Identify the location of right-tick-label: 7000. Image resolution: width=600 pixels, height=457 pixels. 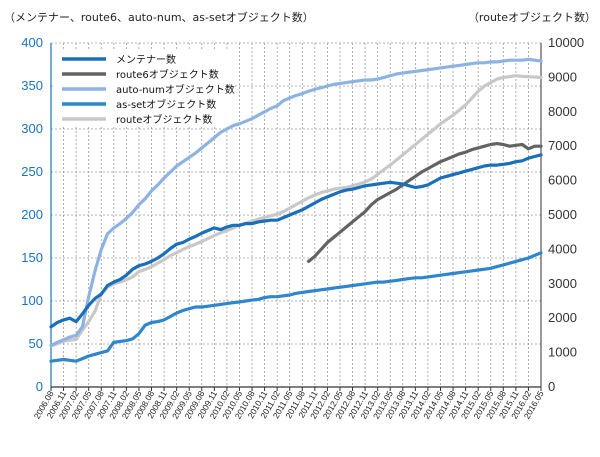
(562, 145).